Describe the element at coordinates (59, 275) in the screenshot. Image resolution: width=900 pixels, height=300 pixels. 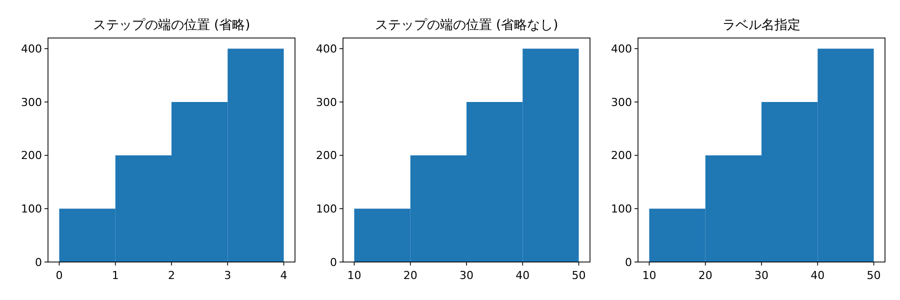
I see `x-tick-label: 0` at that location.